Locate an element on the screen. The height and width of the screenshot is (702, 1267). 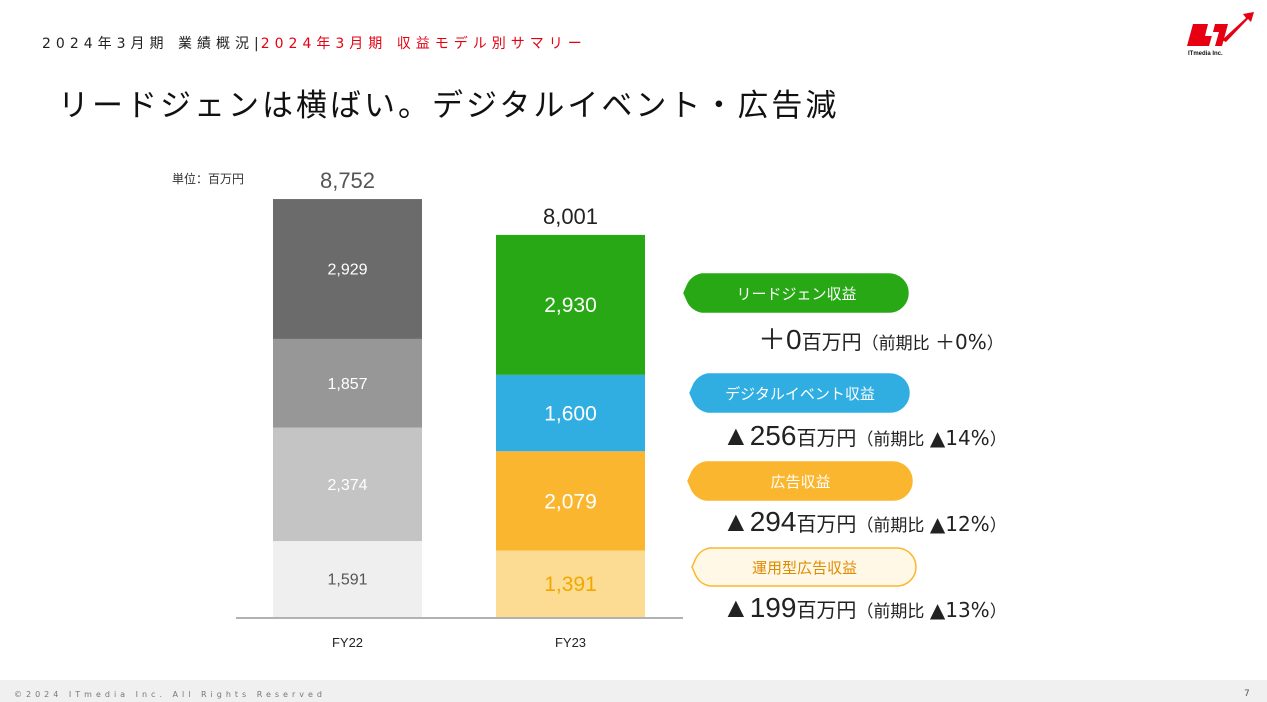
callout-label: デジタルイベント収益 is located at coordinates (800, 394).